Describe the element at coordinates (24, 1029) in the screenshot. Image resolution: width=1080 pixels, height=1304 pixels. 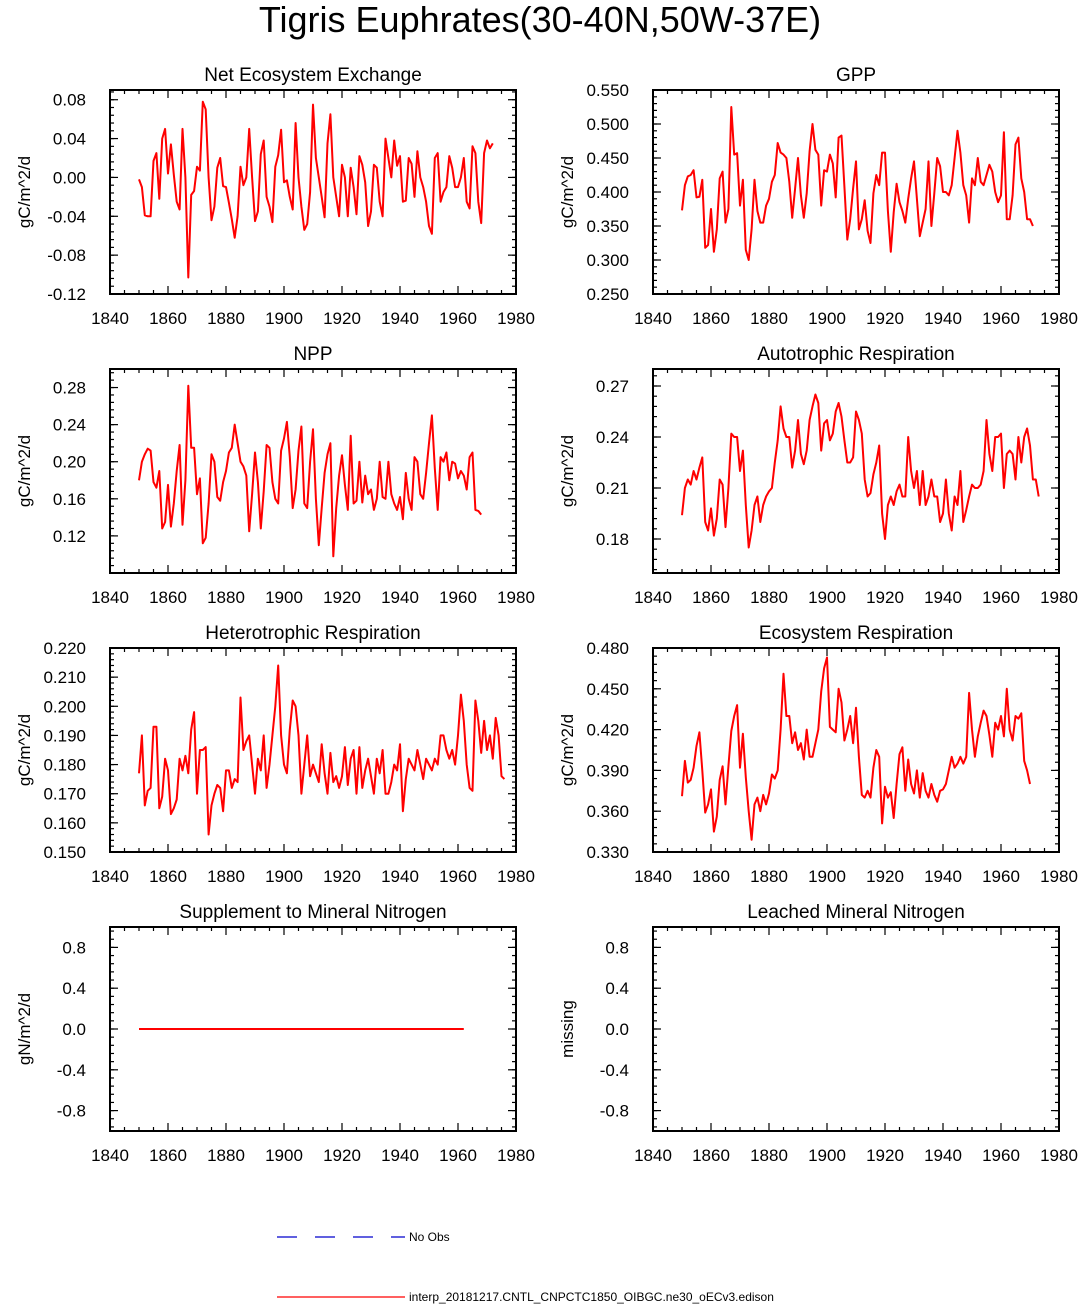
I see `y-axis-label: gN/m^2/d` at that location.